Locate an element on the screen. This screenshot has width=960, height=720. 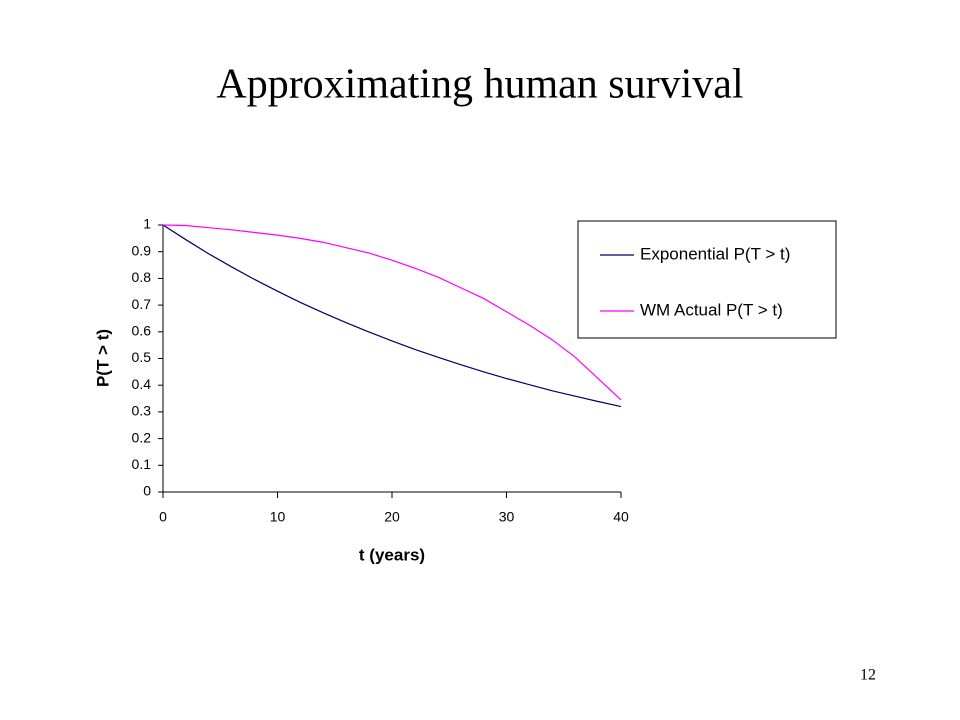
x-tick-label: 20 is located at coordinates (392, 517).